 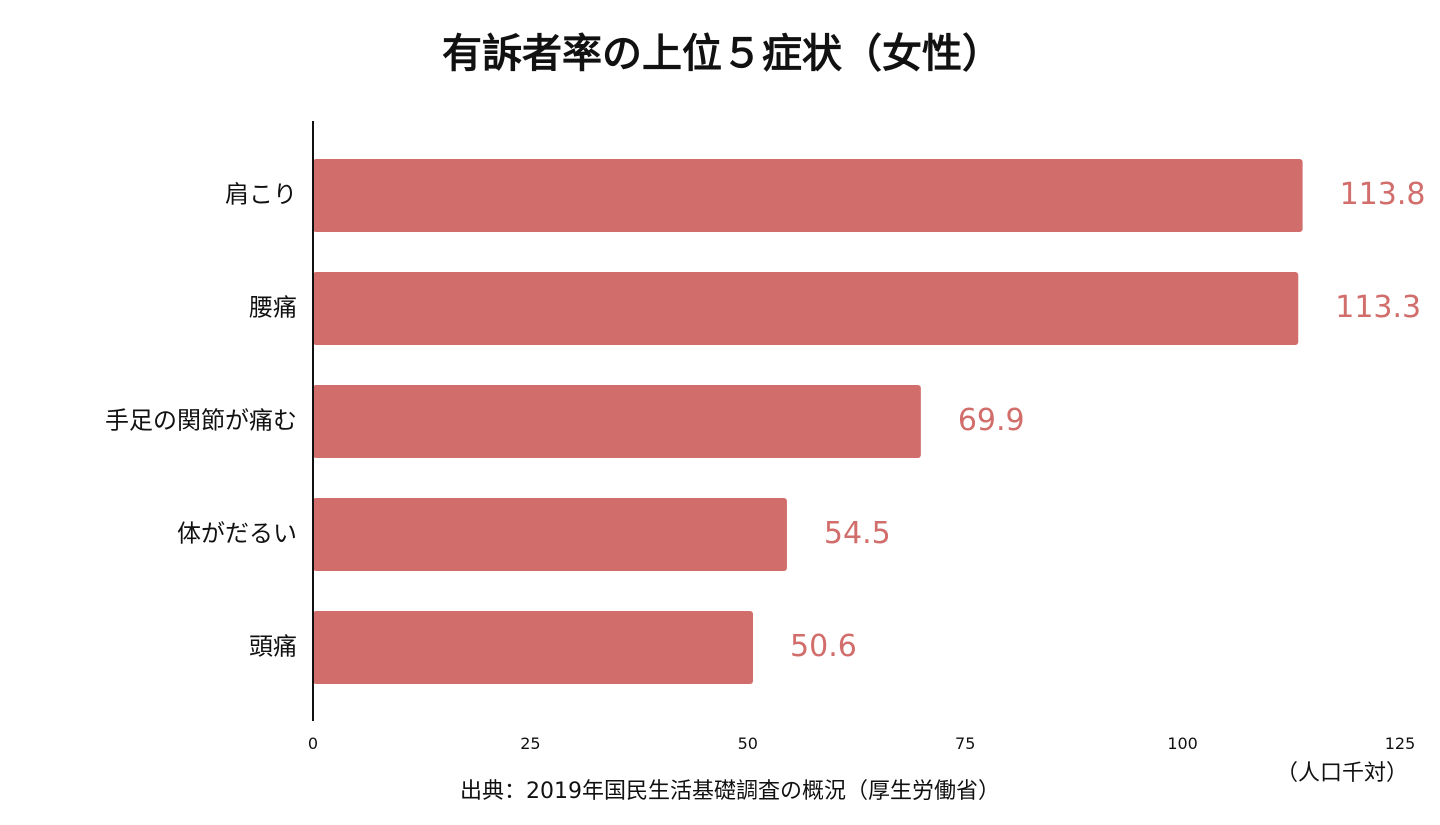 What do you see at coordinates (201, 421) in the screenshot?
I see `category-label-2: 手足の関節が痛む` at bounding box center [201, 421].